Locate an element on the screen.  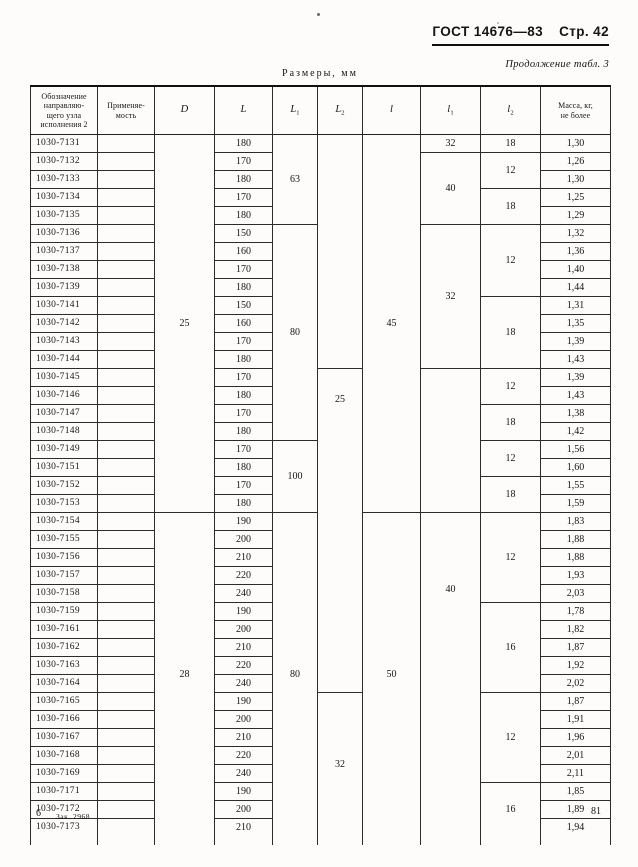
footer-order-number: Зак. 2968 is located at coordinates (73, 816).